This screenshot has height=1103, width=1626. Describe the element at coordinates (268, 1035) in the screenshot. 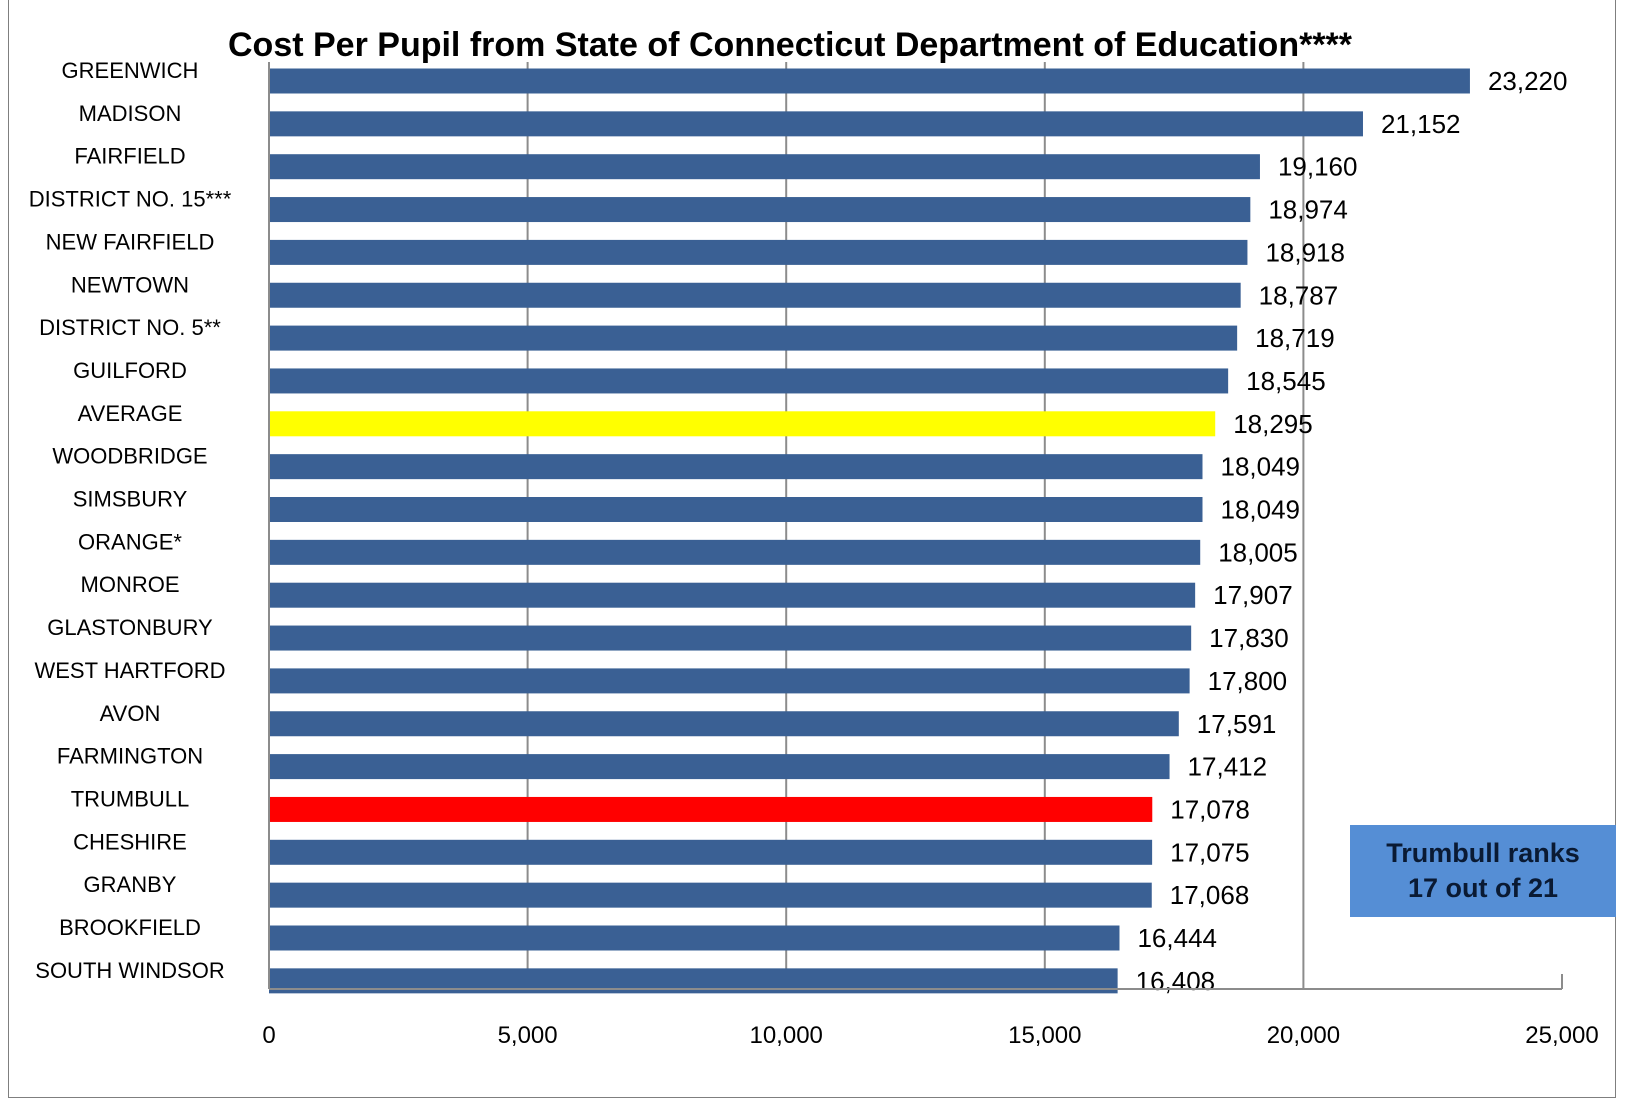

I see `x-tick-label: 0` at that location.